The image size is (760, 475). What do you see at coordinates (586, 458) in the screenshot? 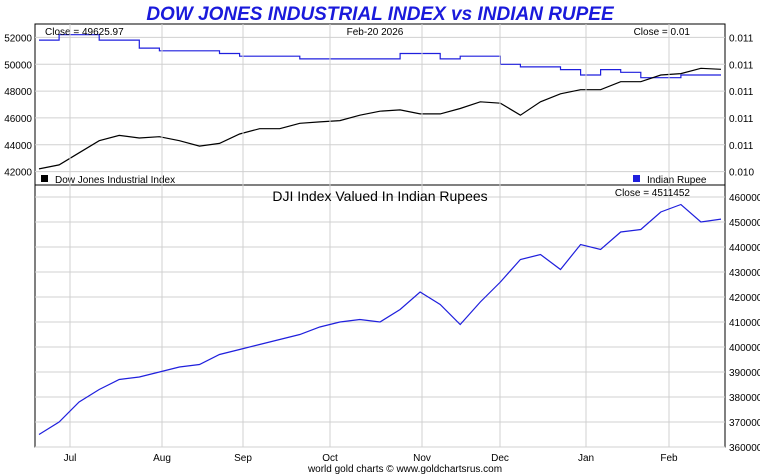
I see `month-label: Jan` at bounding box center [586, 458].